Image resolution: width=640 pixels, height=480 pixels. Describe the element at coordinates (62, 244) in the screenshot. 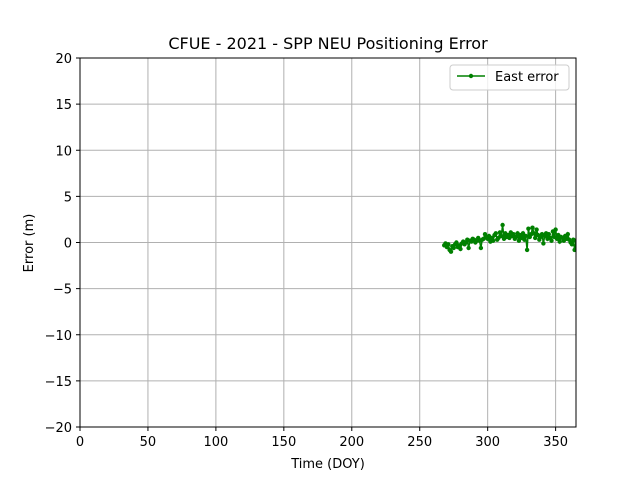

I see `y-axis-ticks: −20 −15 −10 −5 0 5 10 15 20` at that location.